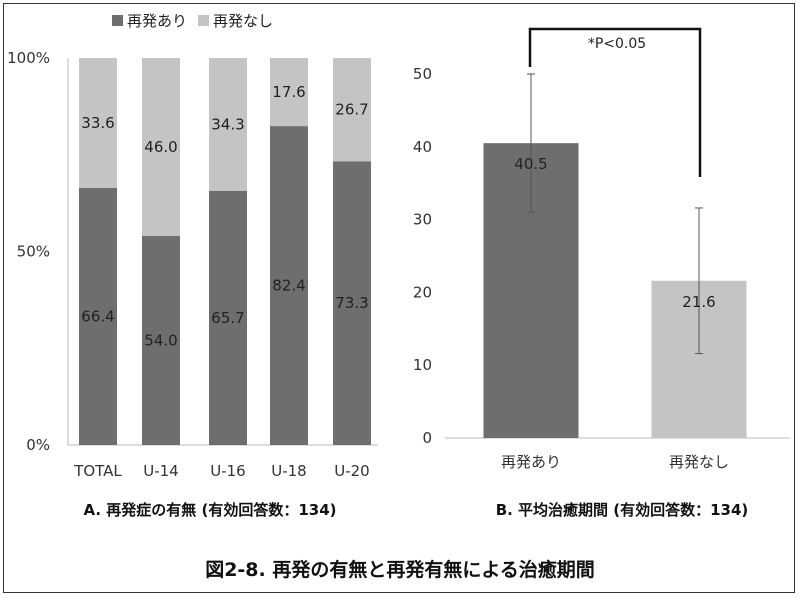  I want to click on x-tick-label: 再発あり, so click(531, 462).